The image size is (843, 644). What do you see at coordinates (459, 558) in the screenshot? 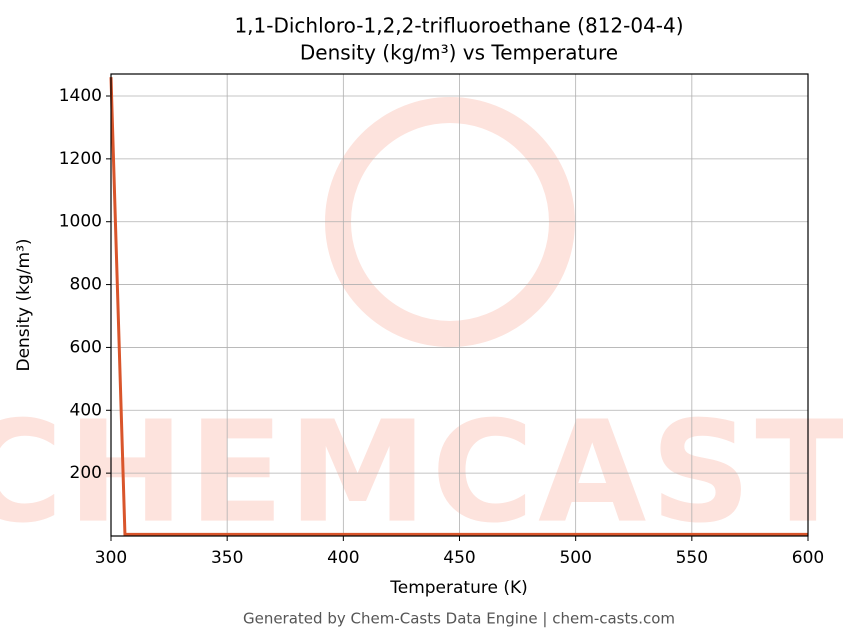
I see `x-tick-label: 450` at bounding box center [459, 558].